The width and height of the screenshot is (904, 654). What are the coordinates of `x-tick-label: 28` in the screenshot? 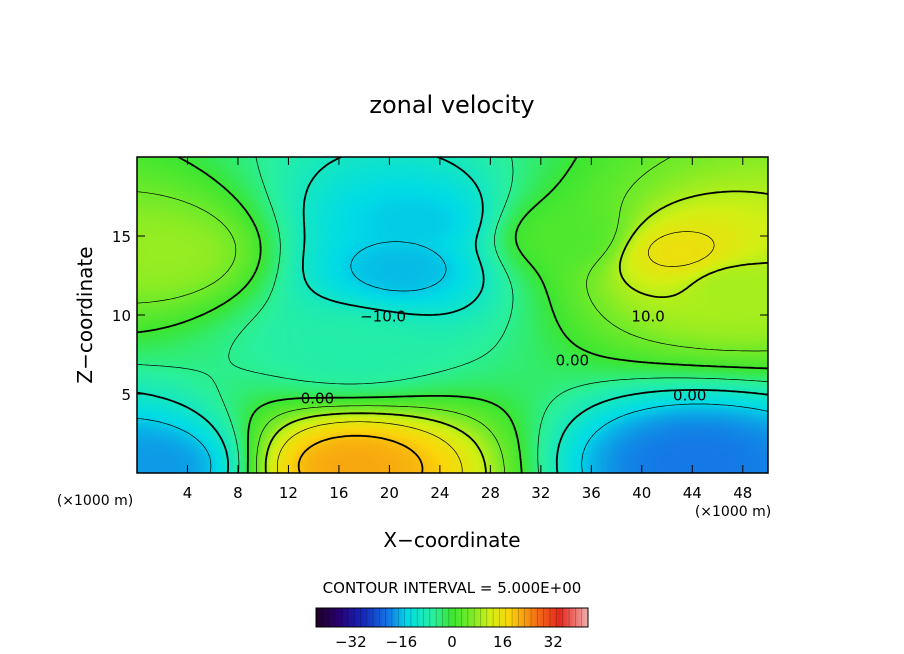 It's located at (490, 493).